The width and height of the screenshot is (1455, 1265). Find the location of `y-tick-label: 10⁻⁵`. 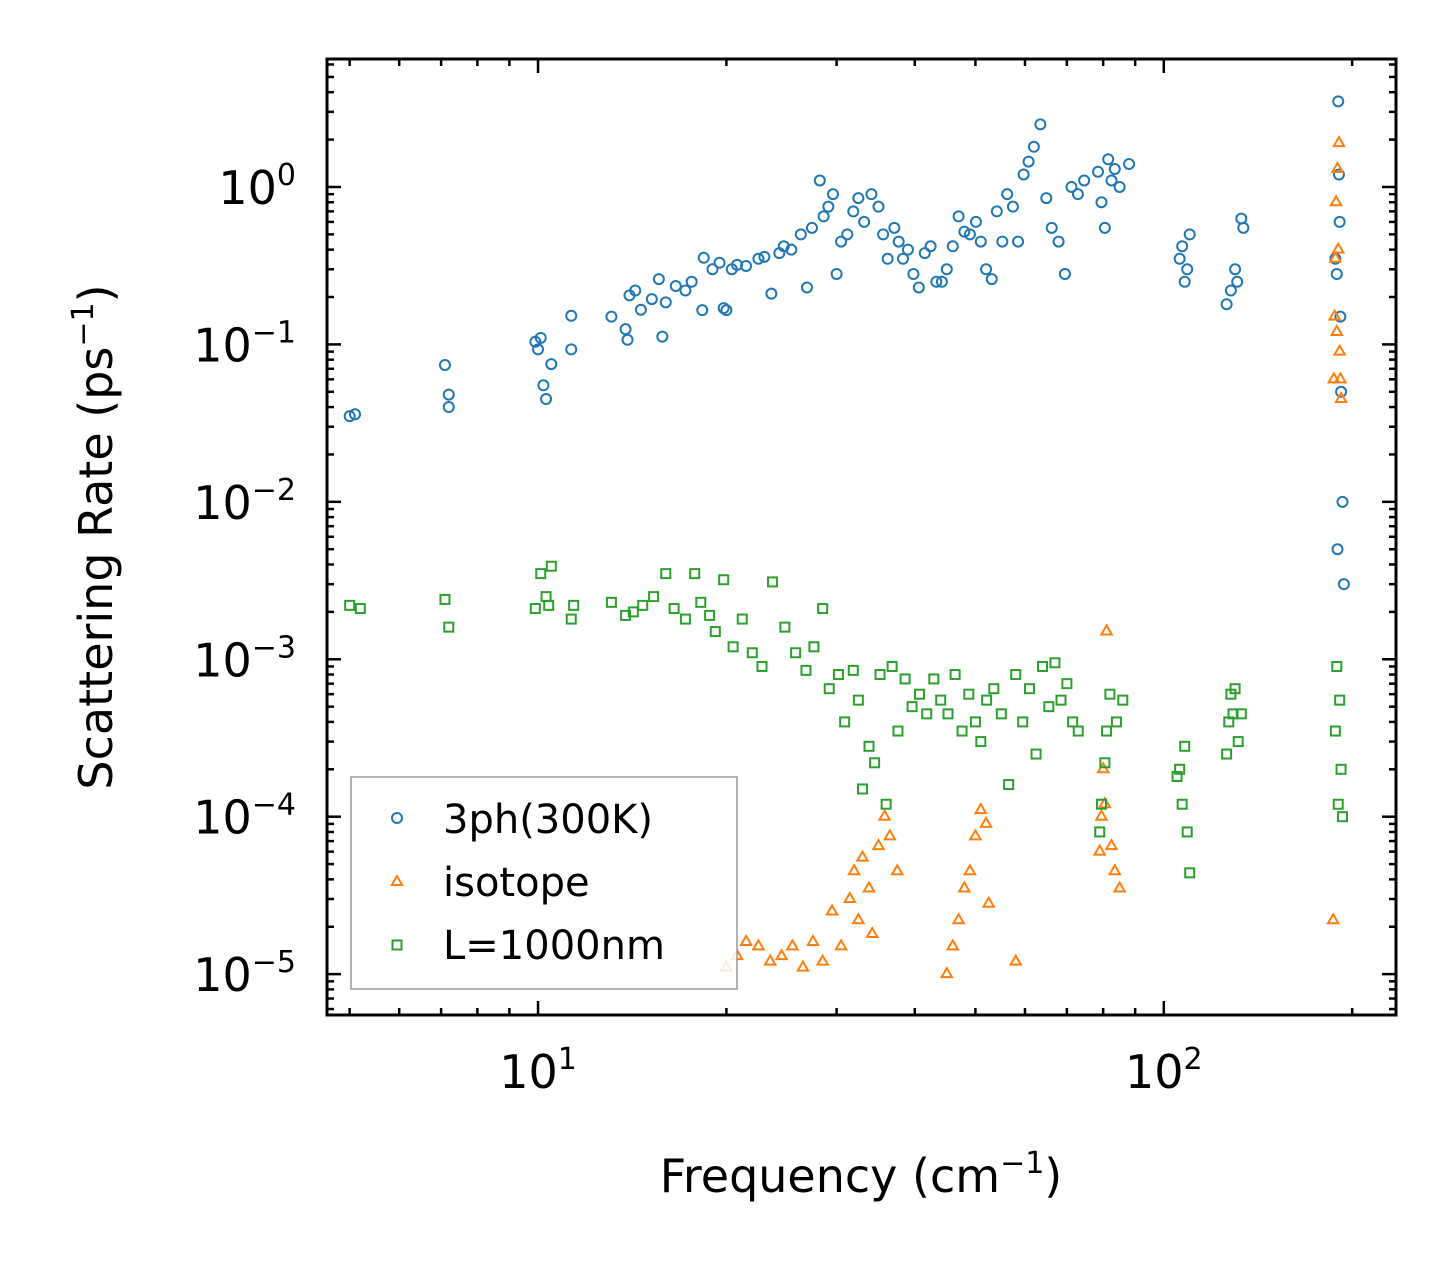

y-tick-label: 10⁻⁵ is located at coordinates (244, 973).